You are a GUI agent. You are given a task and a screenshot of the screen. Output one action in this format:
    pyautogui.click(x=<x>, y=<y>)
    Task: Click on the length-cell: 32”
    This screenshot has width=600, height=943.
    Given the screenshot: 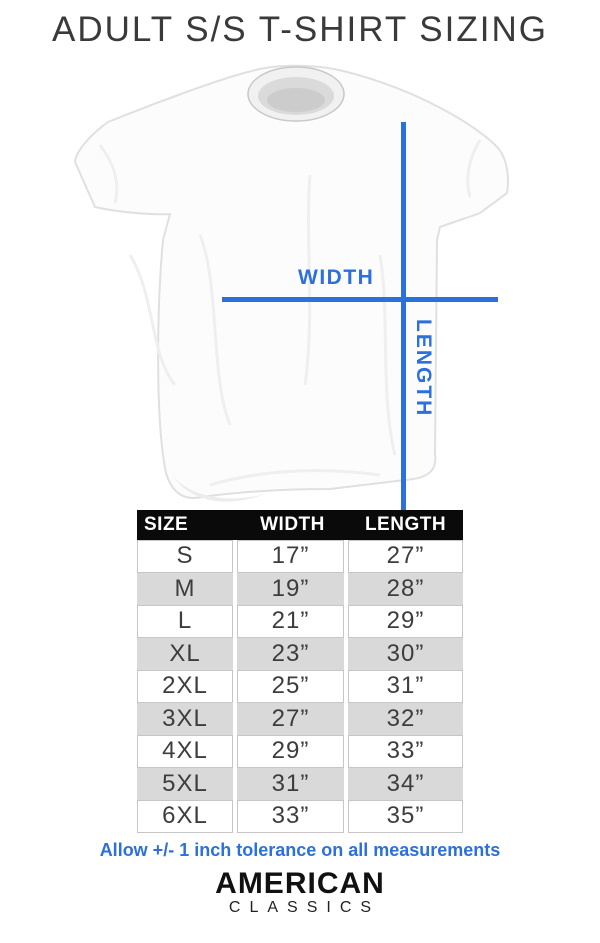 What is the action you would take?
    pyautogui.click(x=405, y=718)
    